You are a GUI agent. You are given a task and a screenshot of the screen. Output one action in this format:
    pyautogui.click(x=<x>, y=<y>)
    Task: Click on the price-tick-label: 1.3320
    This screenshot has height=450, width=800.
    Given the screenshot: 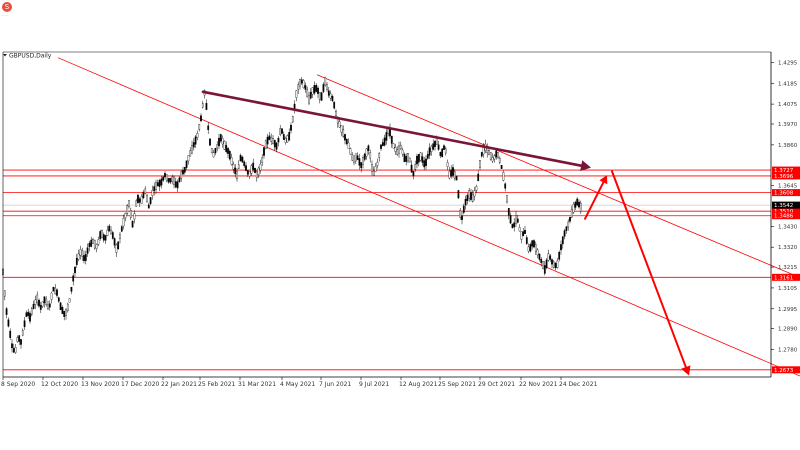 What is the action you would take?
    pyautogui.click(x=788, y=248)
    